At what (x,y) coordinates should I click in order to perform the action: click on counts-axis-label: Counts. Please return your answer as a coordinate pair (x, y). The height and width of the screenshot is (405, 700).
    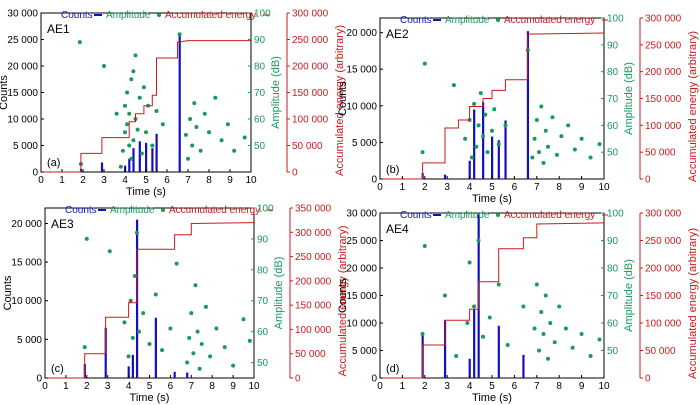
    Looking at the image, I should click on (5, 92).